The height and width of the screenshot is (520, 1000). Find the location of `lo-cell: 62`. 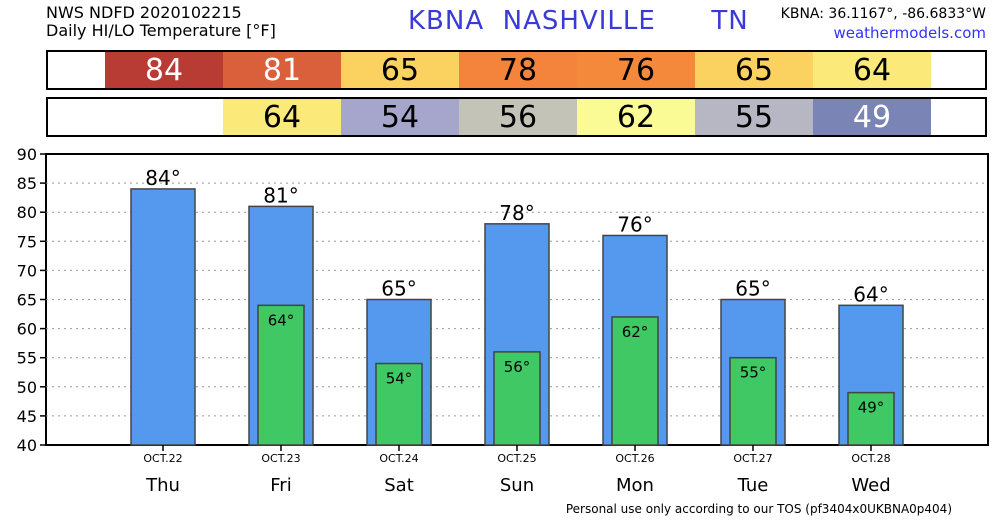

lo-cell: 62 is located at coordinates (636, 117).